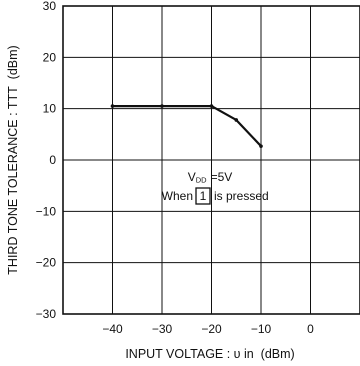 Image resolution: width=360 pixels, height=366 pixels. What do you see at coordinates (46, 314) in the screenshot?
I see `y-tick-label: −30` at bounding box center [46, 314].